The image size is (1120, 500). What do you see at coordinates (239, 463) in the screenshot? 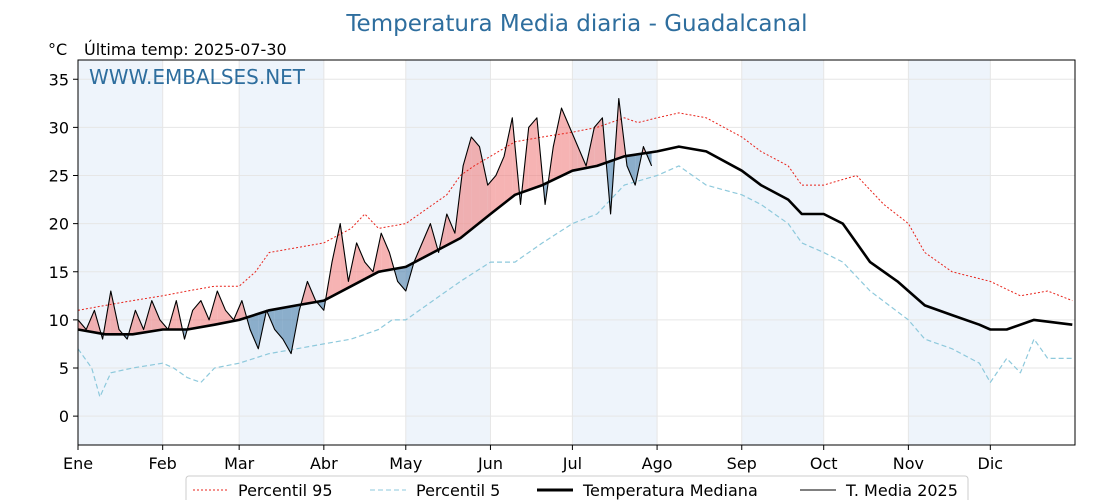
I see `x-tick-label: Mar` at bounding box center [239, 463].